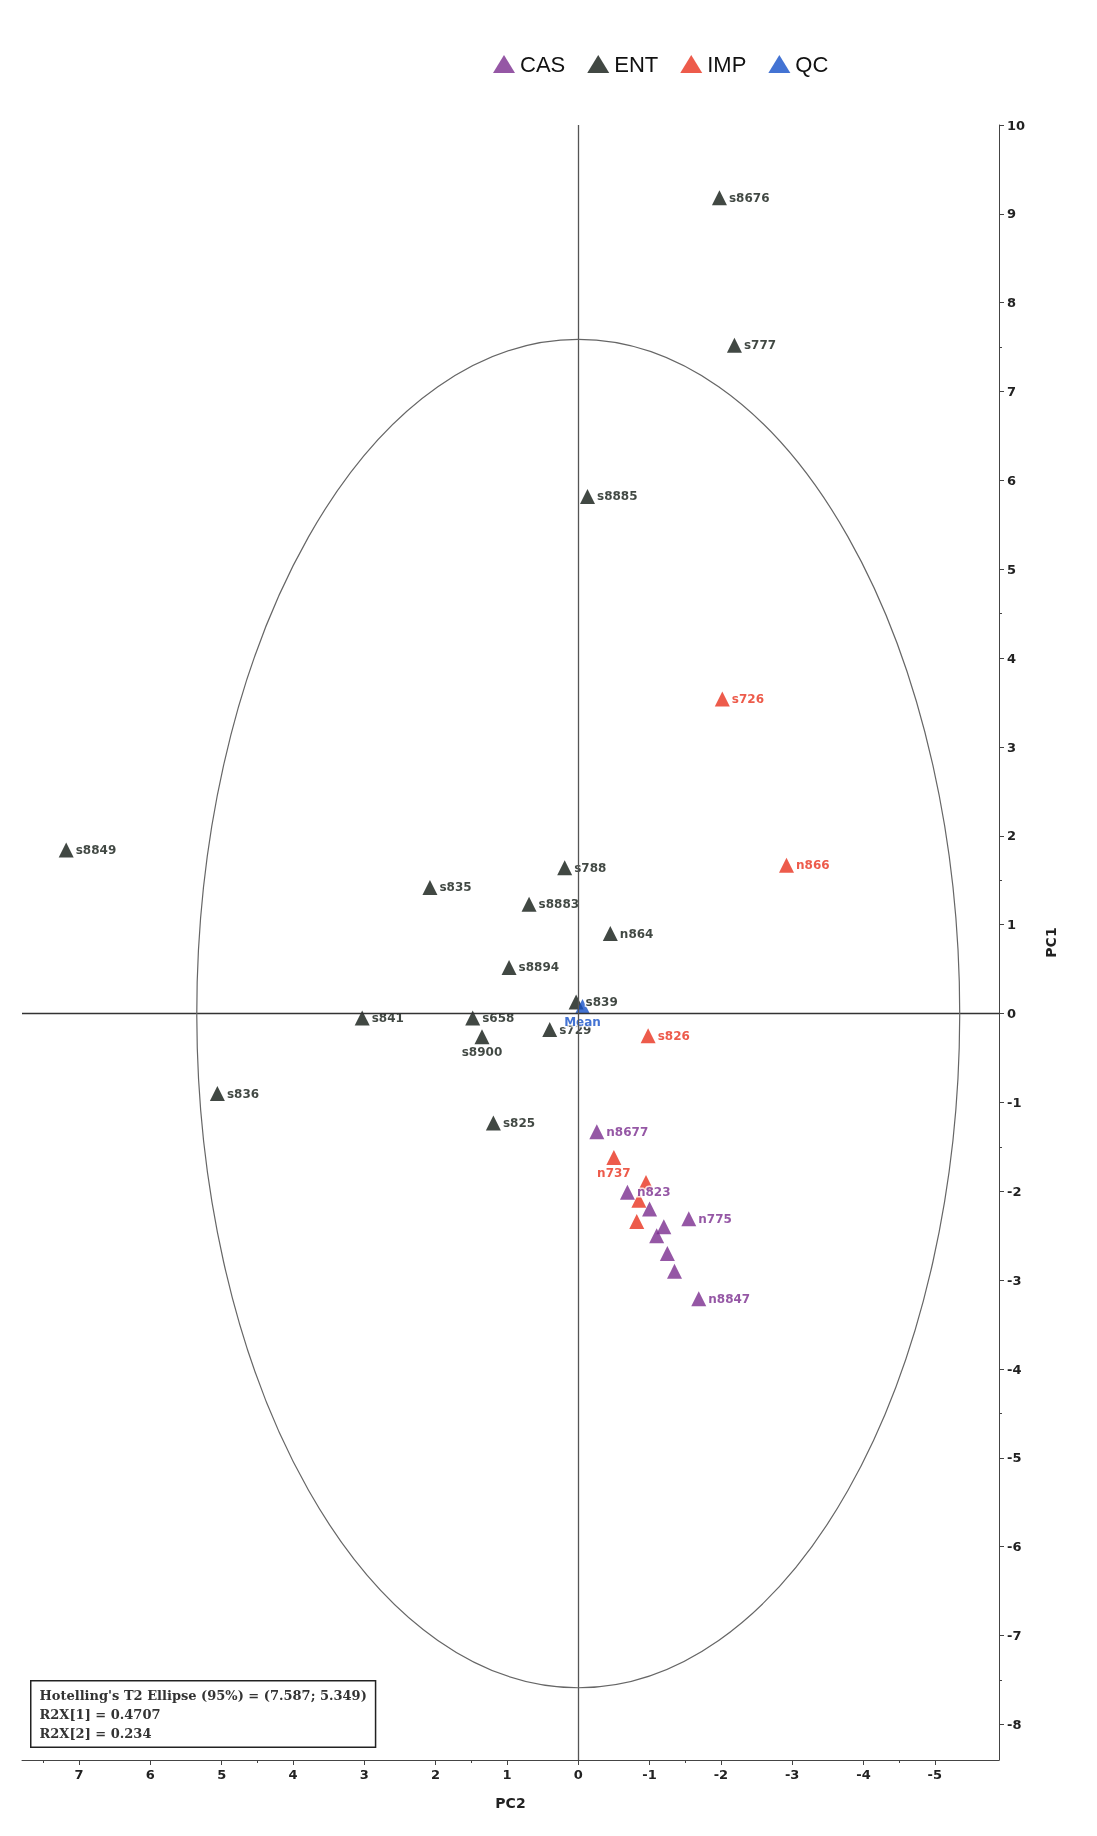 This screenshot has width=1097, height=1836. Describe the element at coordinates (1016, 125) in the screenshot. I see `y-tick-label: 10` at that location.